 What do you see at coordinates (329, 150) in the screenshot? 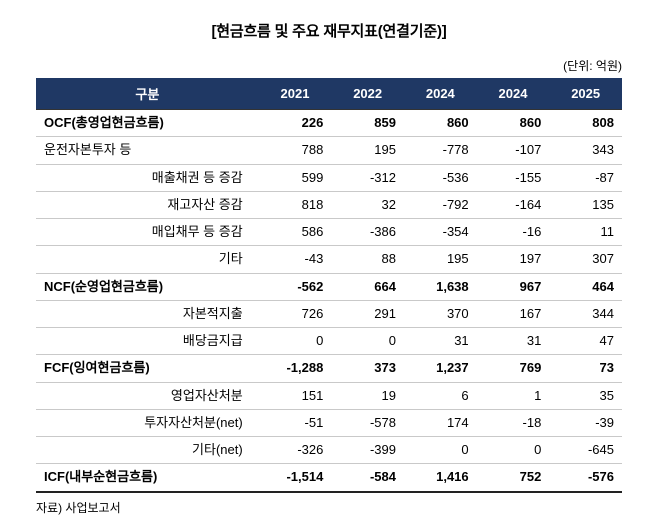
I see `table-row: 운전자본투자 등 788 195 -778 -107 343` at bounding box center [329, 150].